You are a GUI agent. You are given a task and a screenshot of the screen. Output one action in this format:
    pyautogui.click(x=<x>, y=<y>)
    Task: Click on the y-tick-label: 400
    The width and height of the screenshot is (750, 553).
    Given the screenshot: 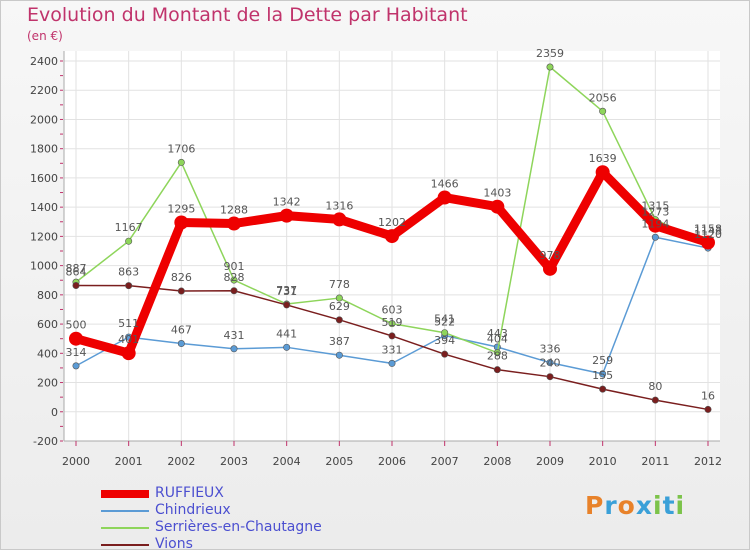 What is the action you would take?
    pyautogui.click(x=47, y=353)
    